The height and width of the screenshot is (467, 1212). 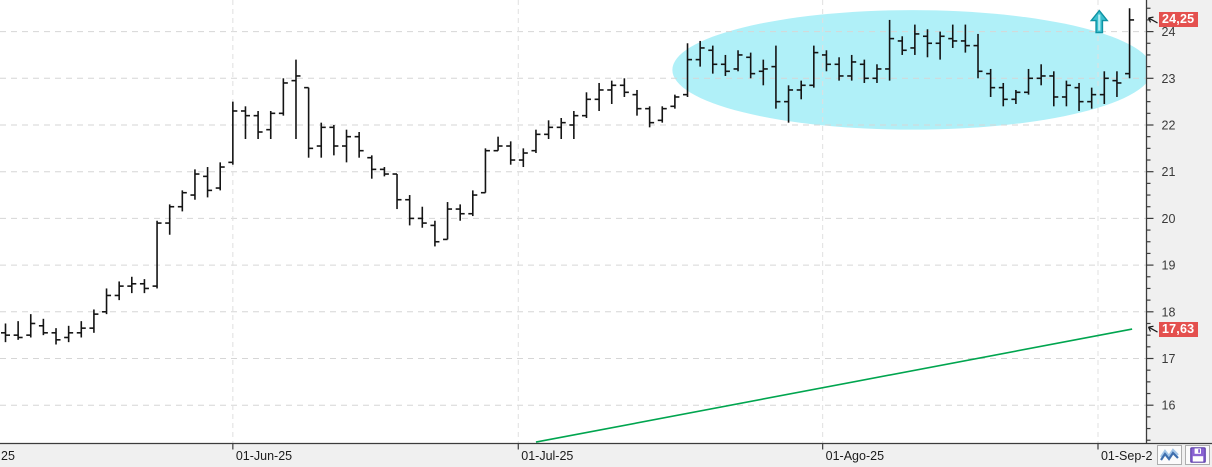 What do you see at coordinates (912, 70) in the screenshot?
I see `highlight-ellipse` at bounding box center [912, 70].